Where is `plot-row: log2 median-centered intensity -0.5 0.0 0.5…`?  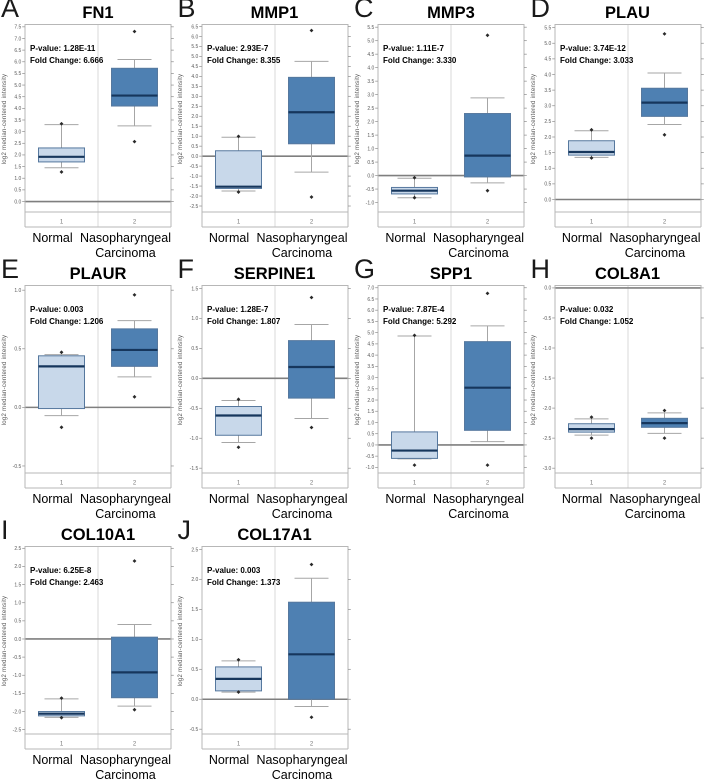
plot-row: log2 median-centered intensity -0.5 0.0 0.5… is located at coordinates (88, 388).